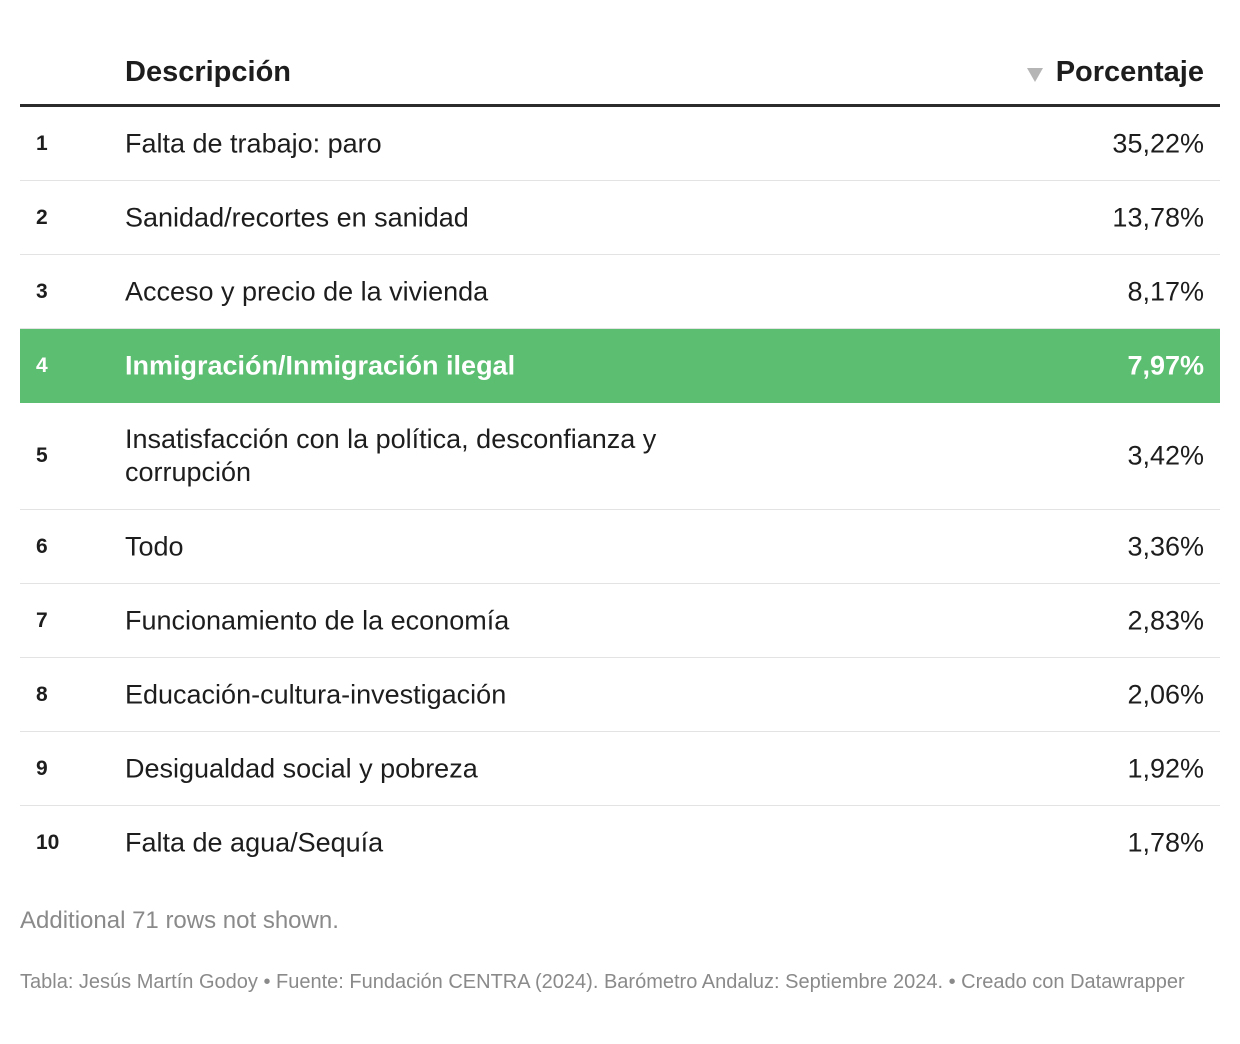 The height and width of the screenshot is (1044, 1240). Describe the element at coordinates (42, 365) in the screenshot. I see `row-rank: 4` at that location.